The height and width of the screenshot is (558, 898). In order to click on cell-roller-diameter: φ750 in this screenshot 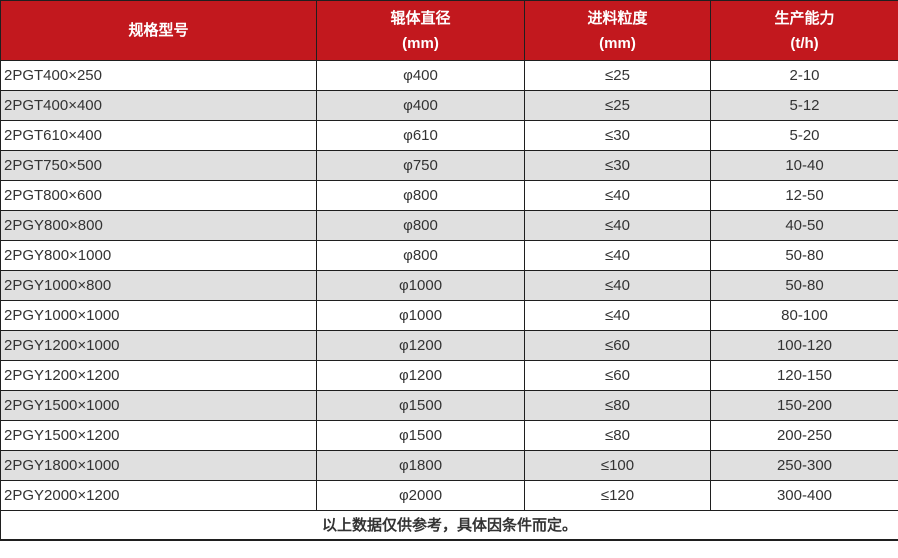, I will do `click(420, 165)`.